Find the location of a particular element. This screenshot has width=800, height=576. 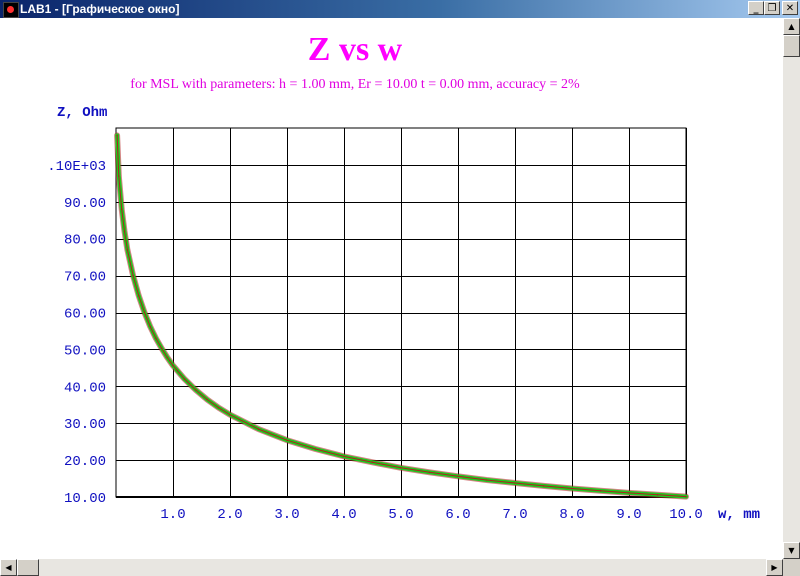

vertical-scrollbar: ▲ ▼ is located at coordinates (791, 288).